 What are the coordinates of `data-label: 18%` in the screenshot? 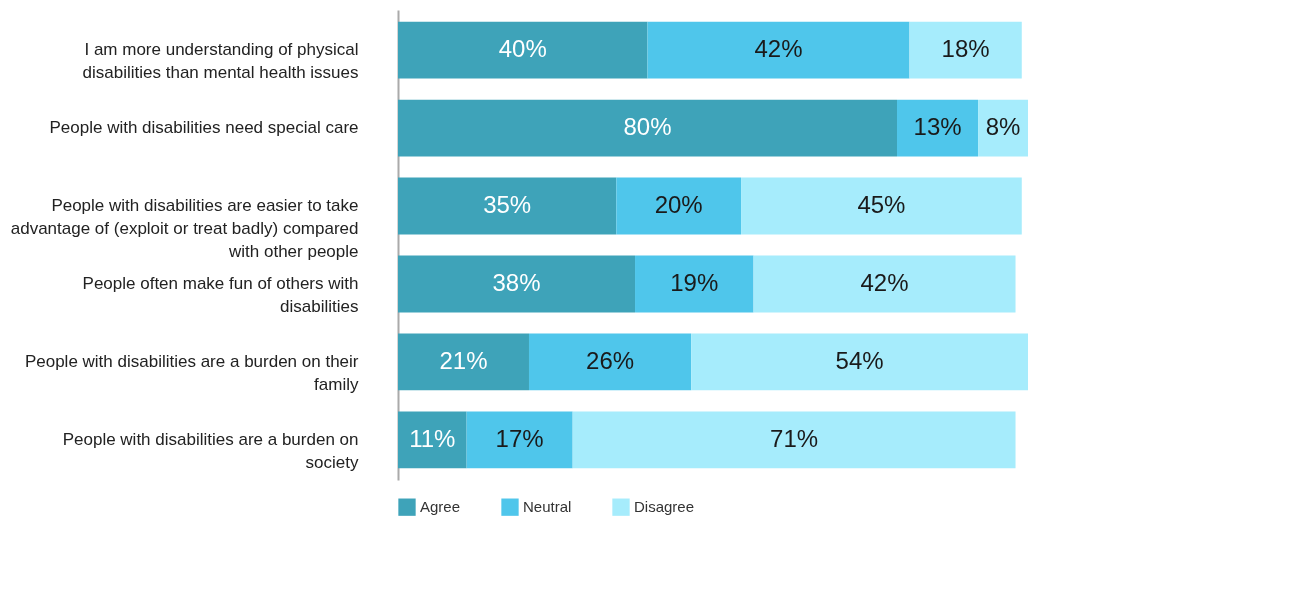 It's located at (965, 49).